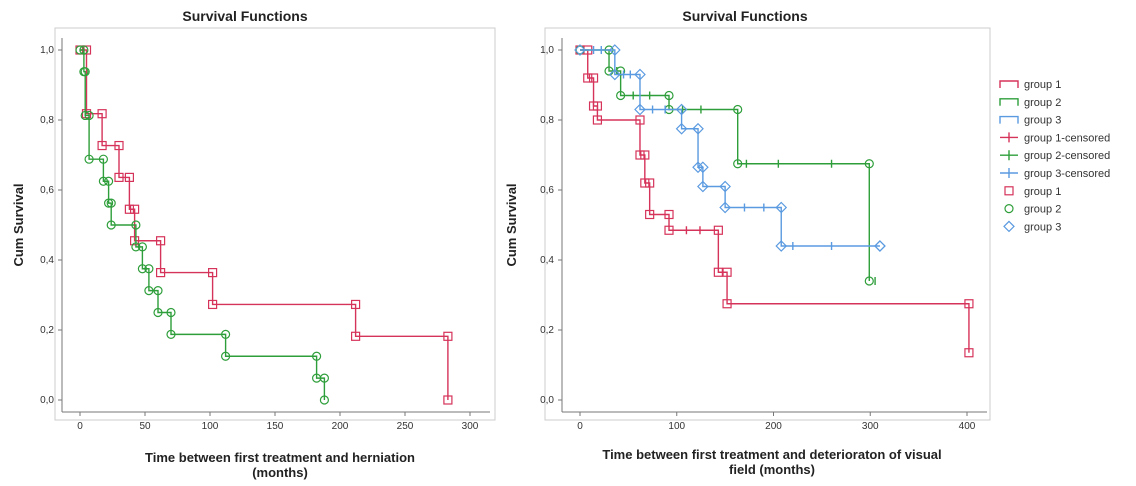 This screenshot has width=1136, height=486. I want to click on left-x-tick-label: 100, so click(210, 426).